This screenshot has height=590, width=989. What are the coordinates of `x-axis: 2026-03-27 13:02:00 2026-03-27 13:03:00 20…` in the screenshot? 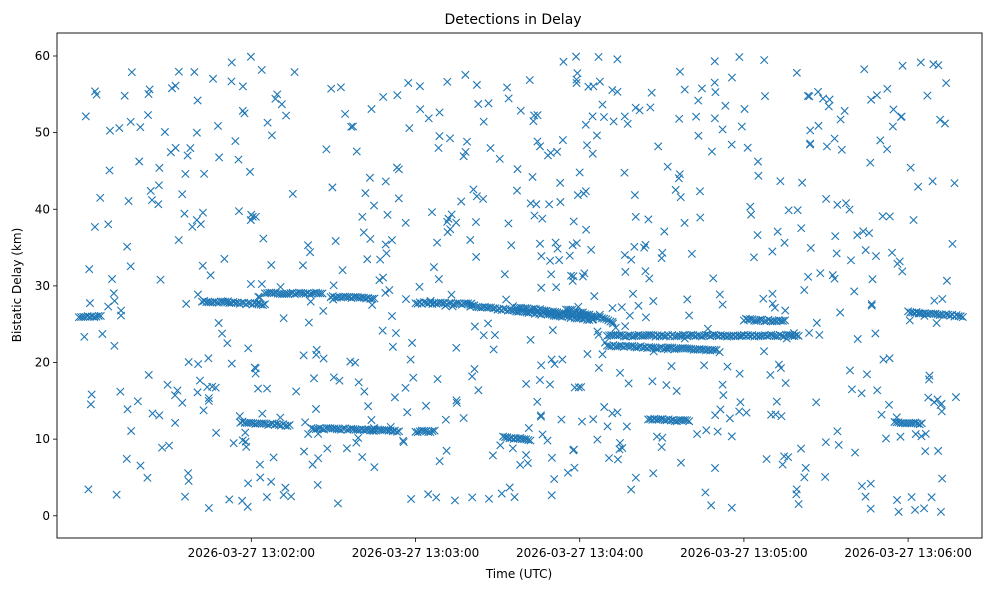 It's located at (580, 549).